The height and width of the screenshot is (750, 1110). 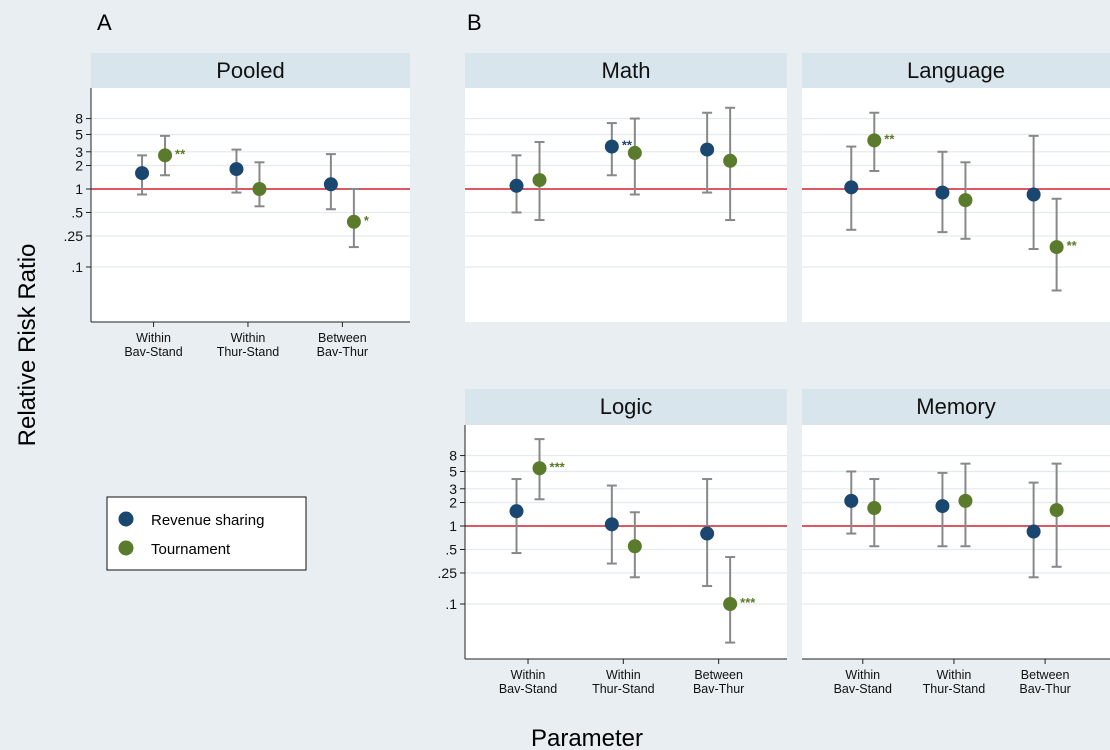 I want to click on legend-marker-tournament, so click(x=126, y=548).